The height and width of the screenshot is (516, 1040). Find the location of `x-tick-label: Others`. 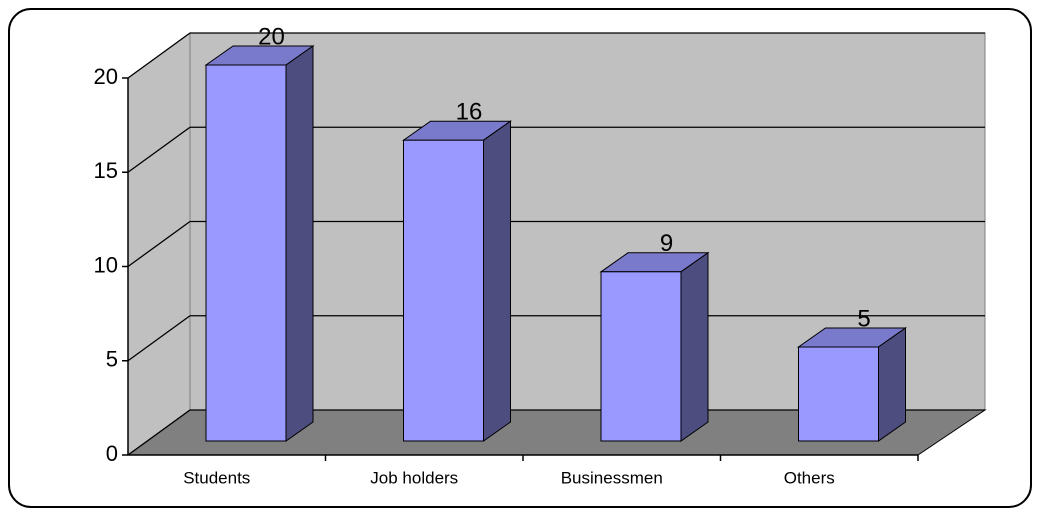

x-tick-label: Others is located at coordinates (809, 477).